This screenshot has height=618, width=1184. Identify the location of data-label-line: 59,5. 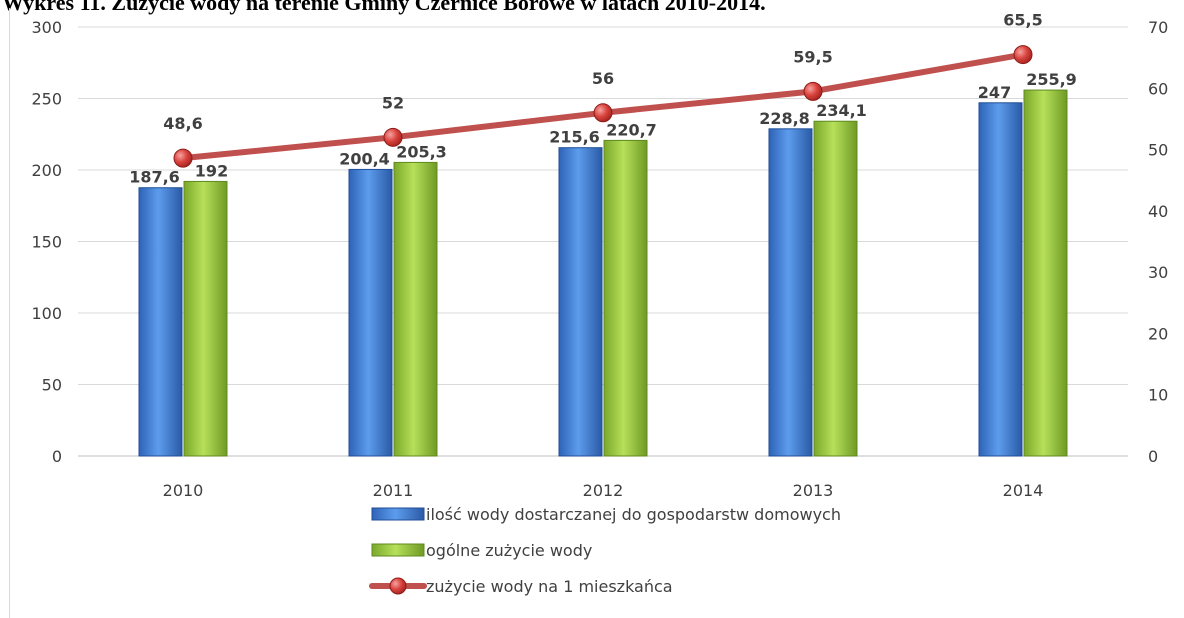
(812, 56).